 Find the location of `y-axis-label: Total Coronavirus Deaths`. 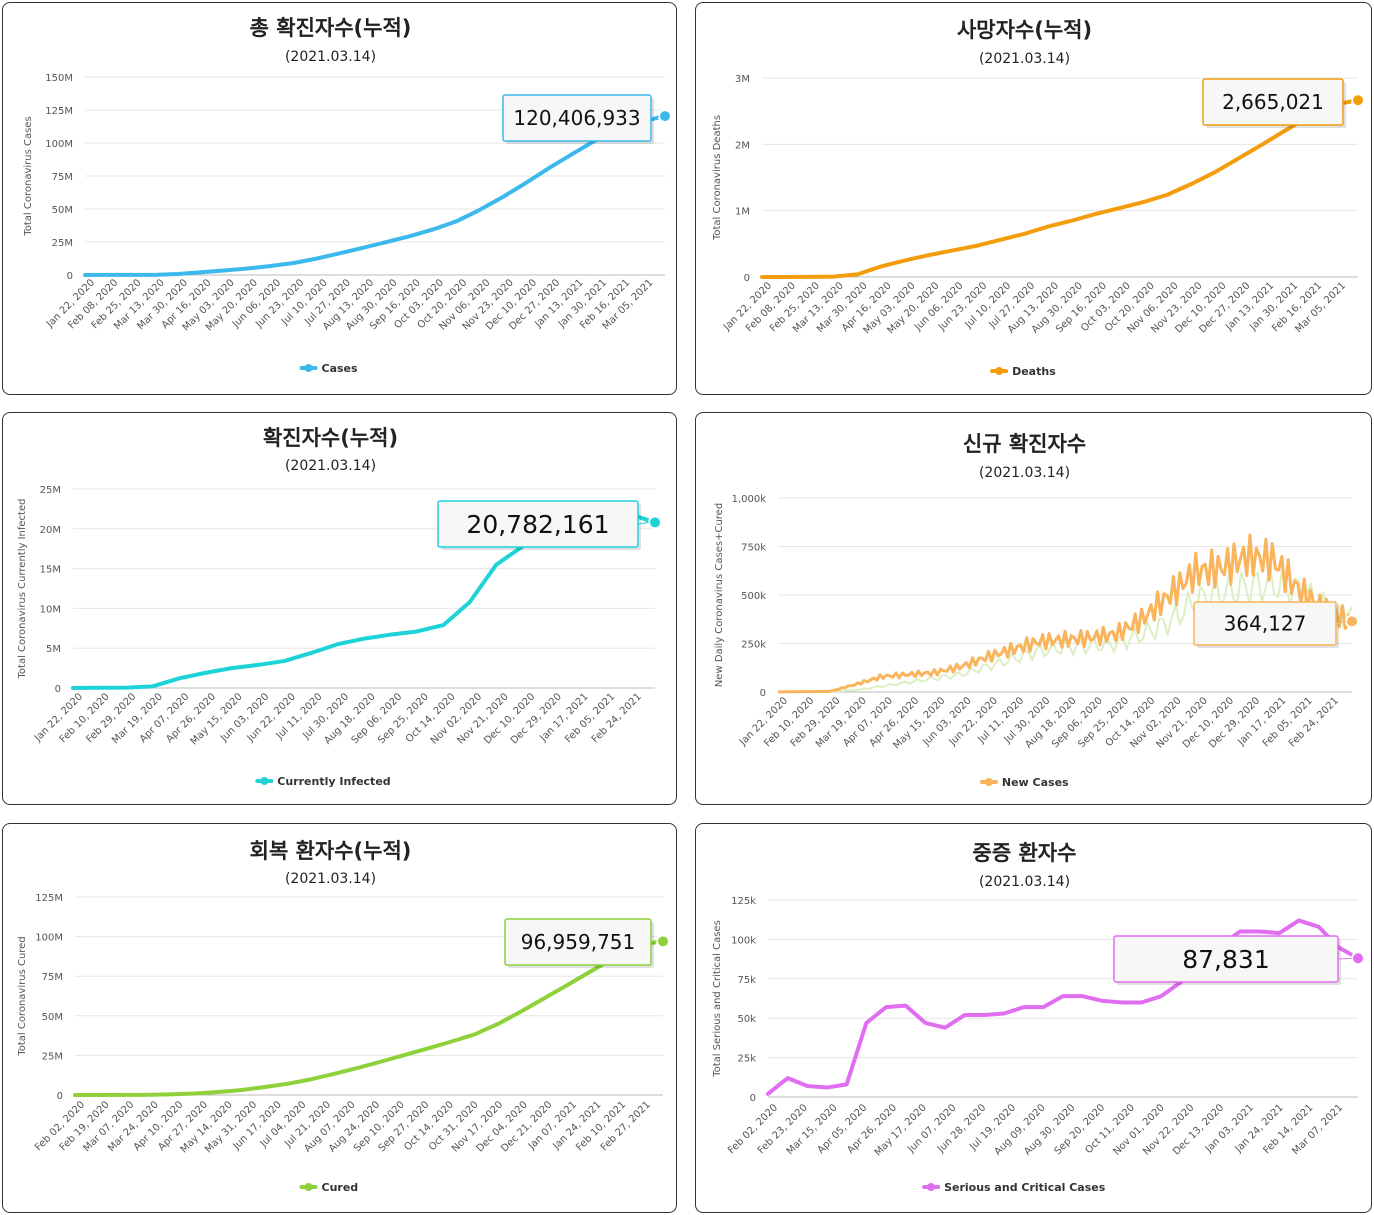

y-axis-label: Total Coronavirus Deaths is located at coordinates (717, 178).